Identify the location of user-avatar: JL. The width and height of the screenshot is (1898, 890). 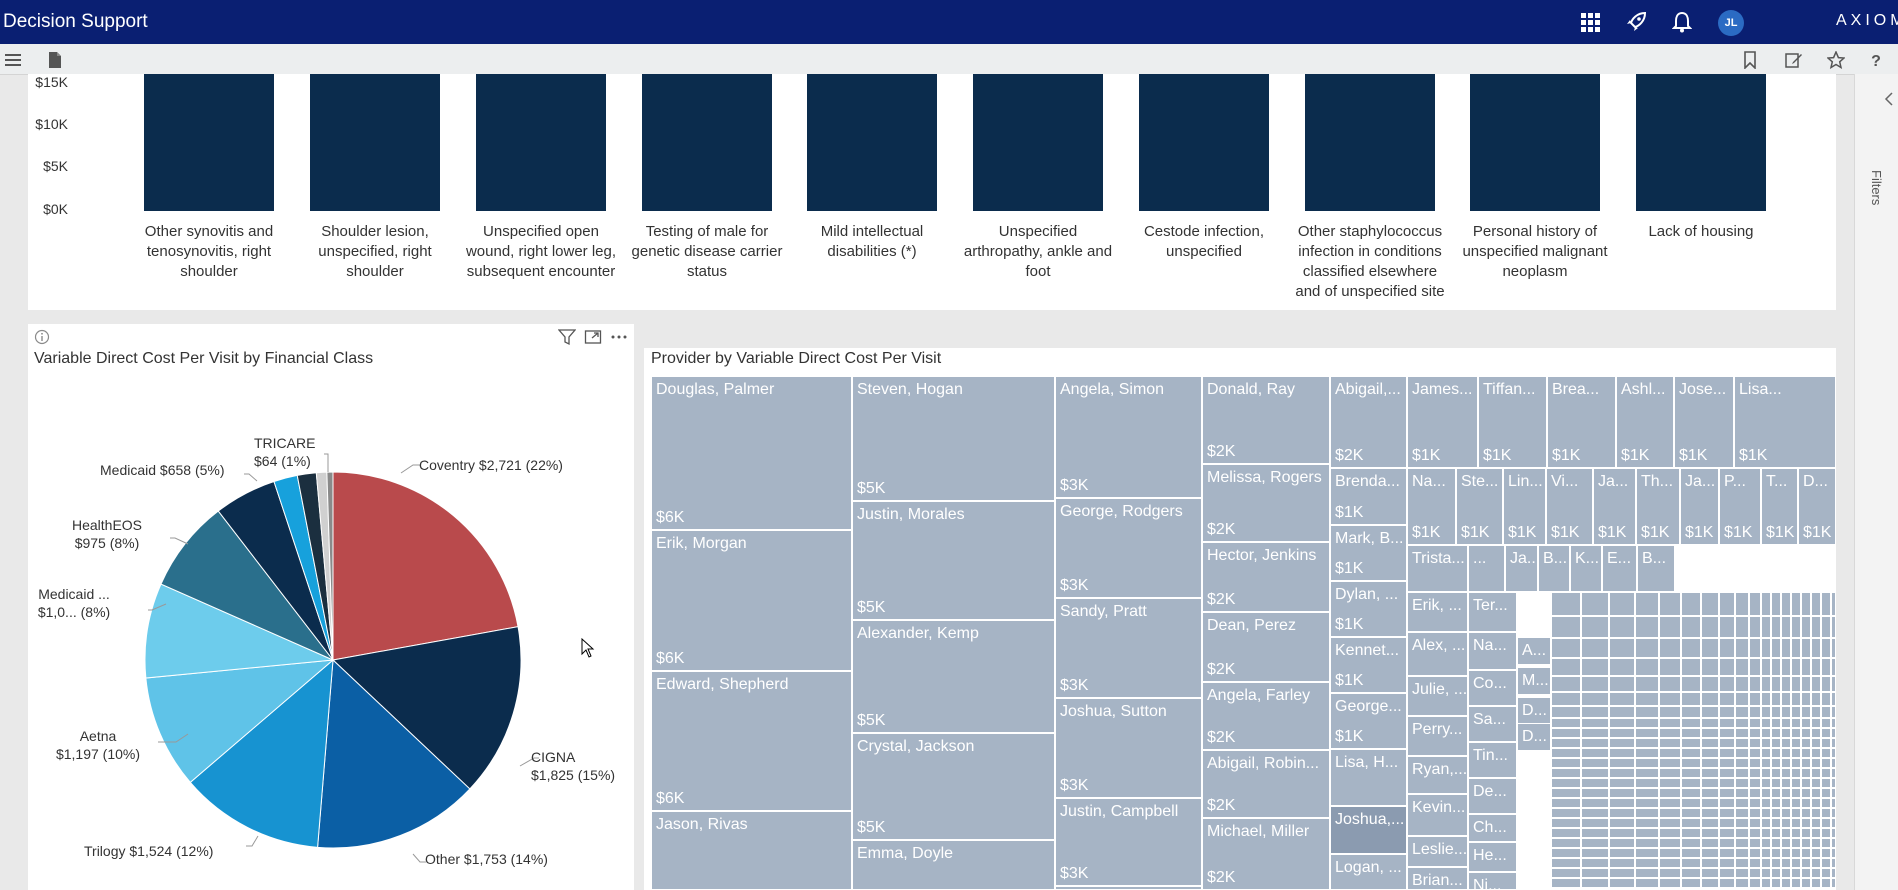
(1731, 23).